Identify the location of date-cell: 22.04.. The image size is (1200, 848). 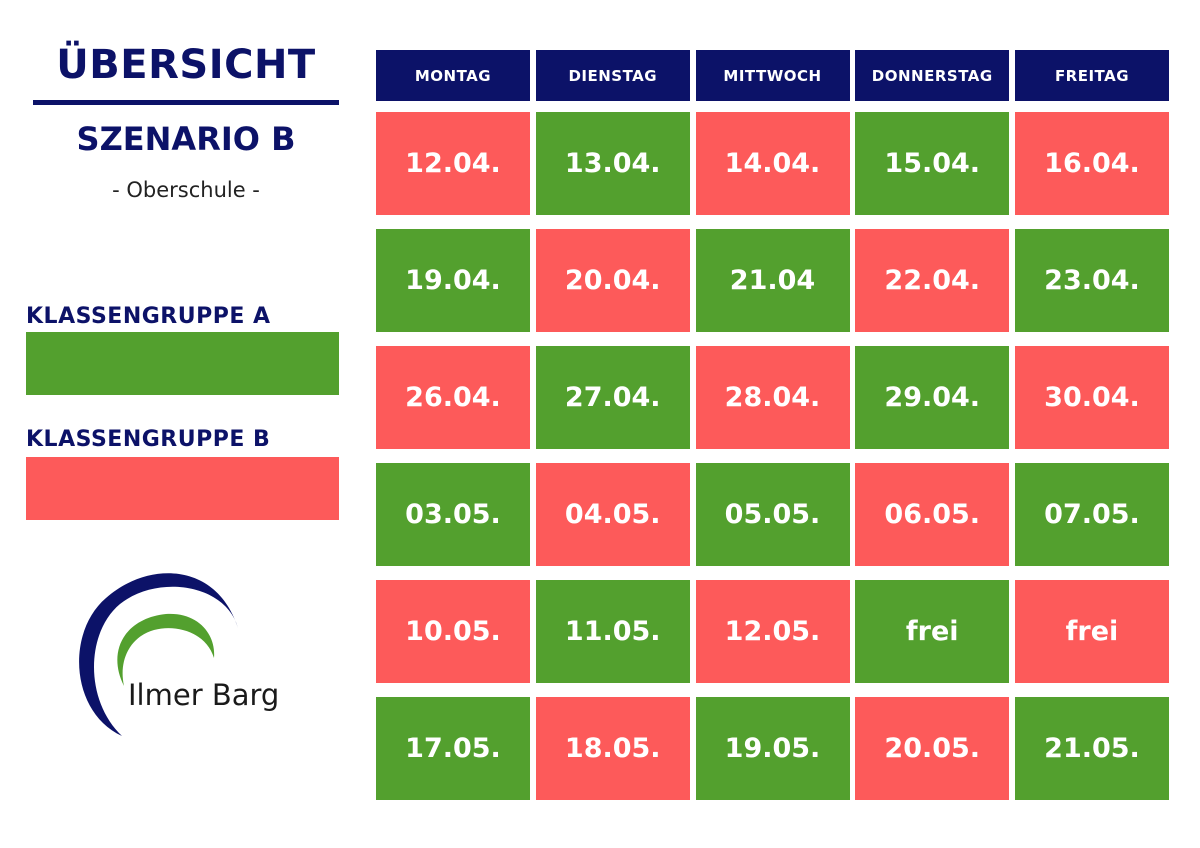
(932, 280).